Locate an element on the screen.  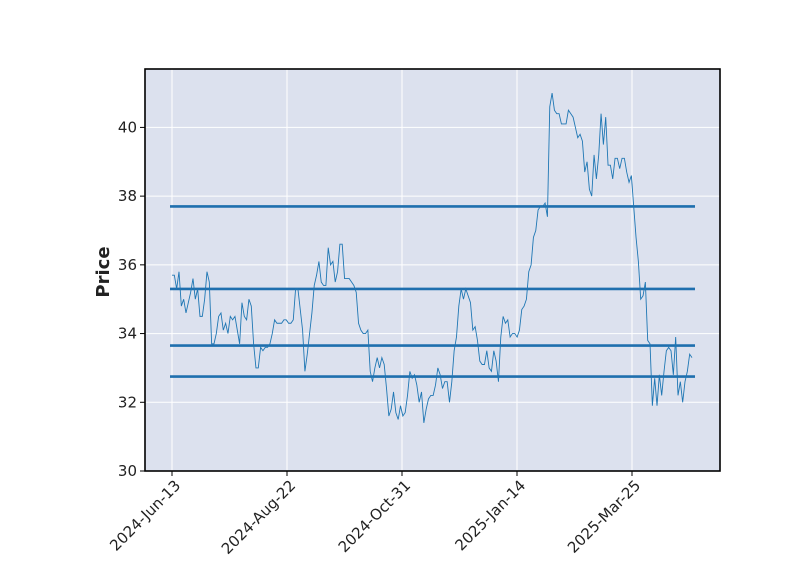
y-tick-label: 40 is located at coordinates (127, 127).